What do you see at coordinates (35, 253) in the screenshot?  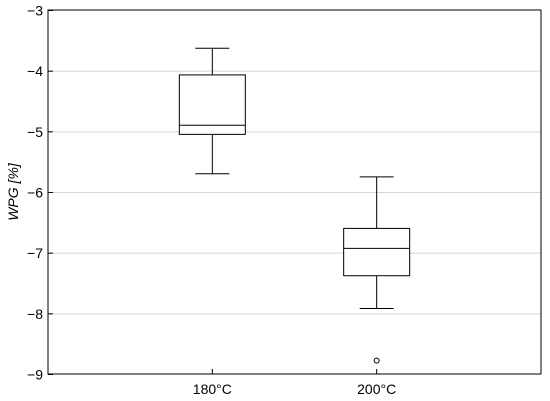 I see `y-tick-label: −7` at bounding box center [35, 253].